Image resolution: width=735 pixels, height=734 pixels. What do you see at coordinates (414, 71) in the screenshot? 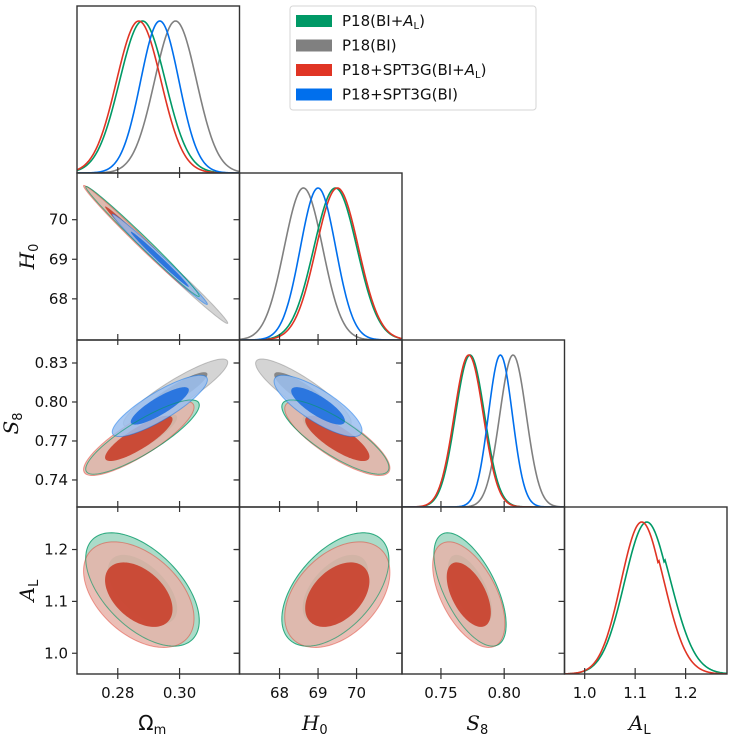
I see `legend-label: P18+SPT3G(BI+AL)` at bounding box center [414, 71].